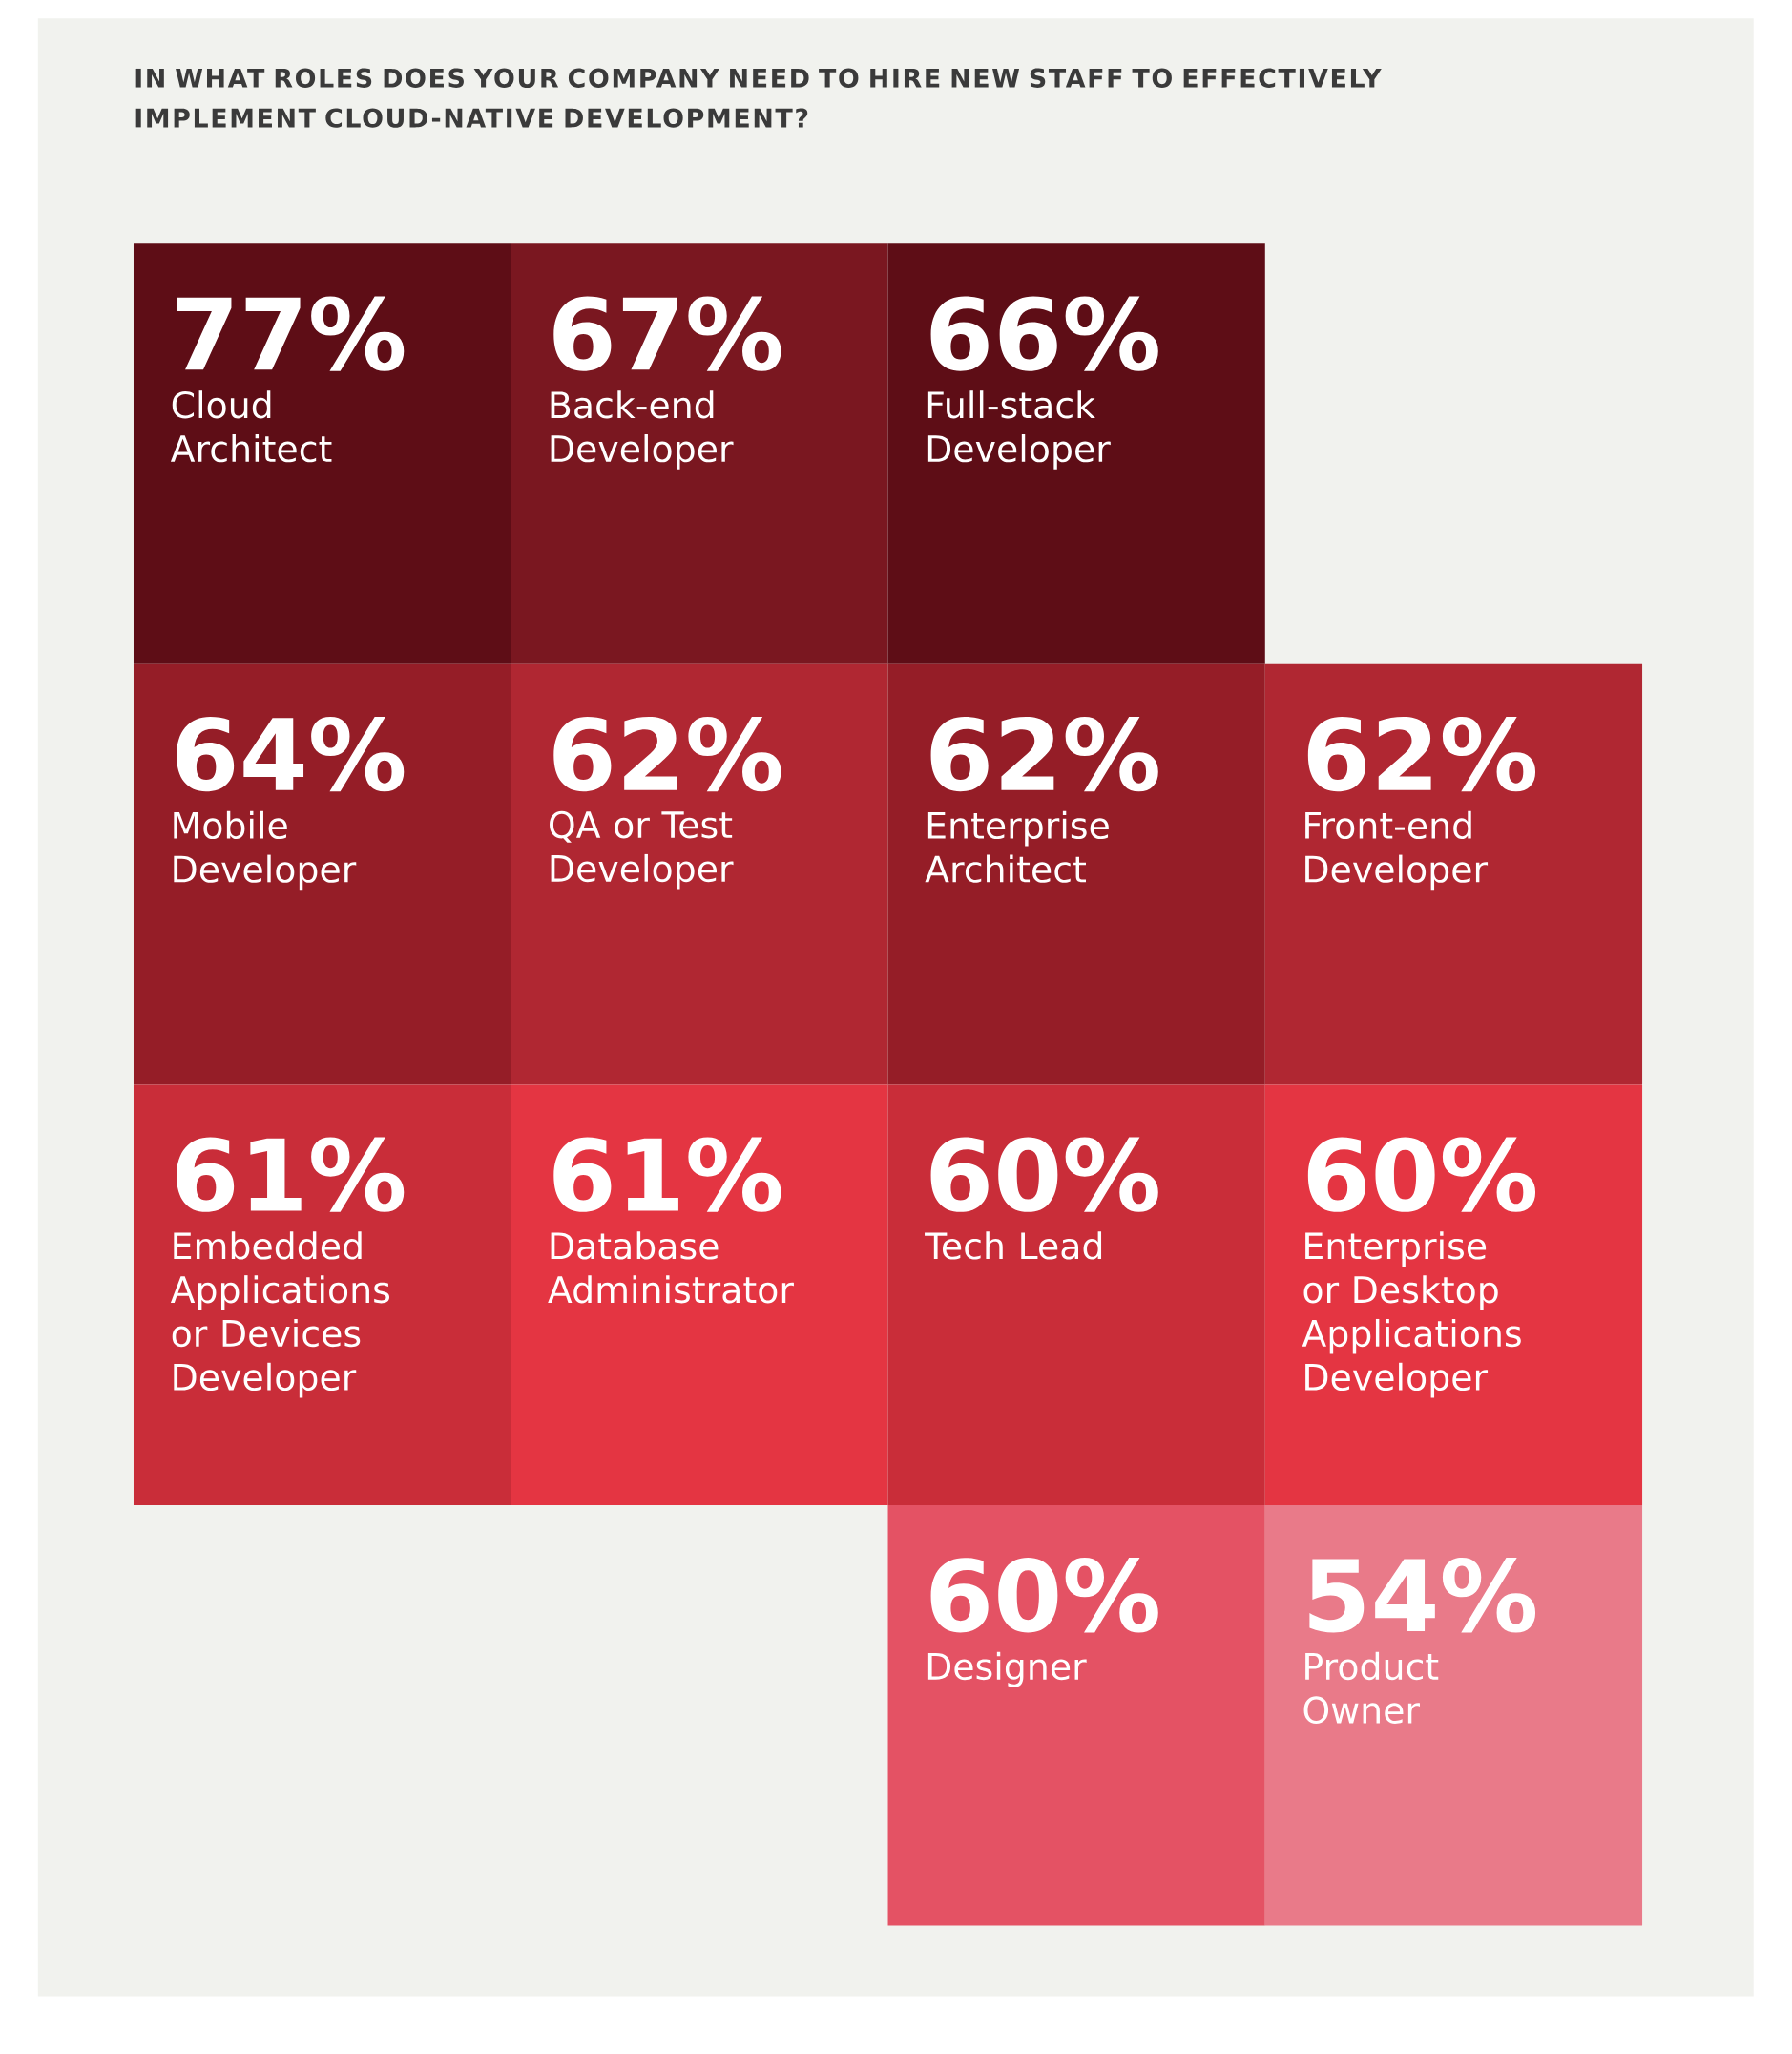  Describe the element at coordinates (1422, 1596) in the screenshot. I see `data-label: 54%` at that location.